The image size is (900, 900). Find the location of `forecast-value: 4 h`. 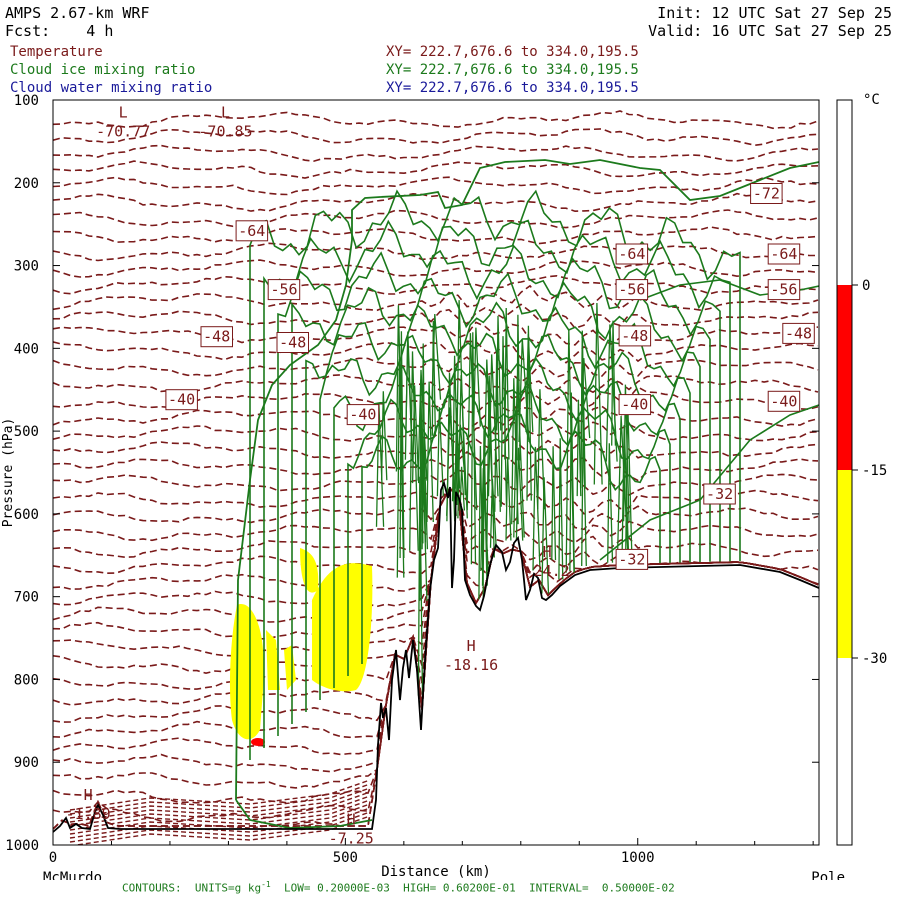

forecast-value: 4 h is located at coordinates (100, 31).